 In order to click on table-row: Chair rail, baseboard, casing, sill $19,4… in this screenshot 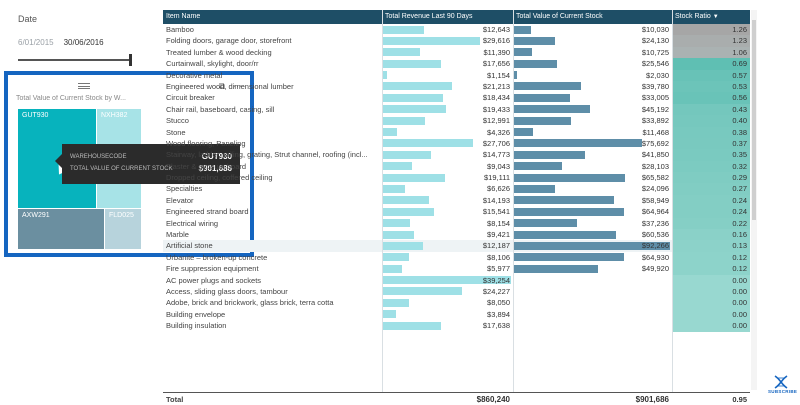, I will do `click(456, 109)`.